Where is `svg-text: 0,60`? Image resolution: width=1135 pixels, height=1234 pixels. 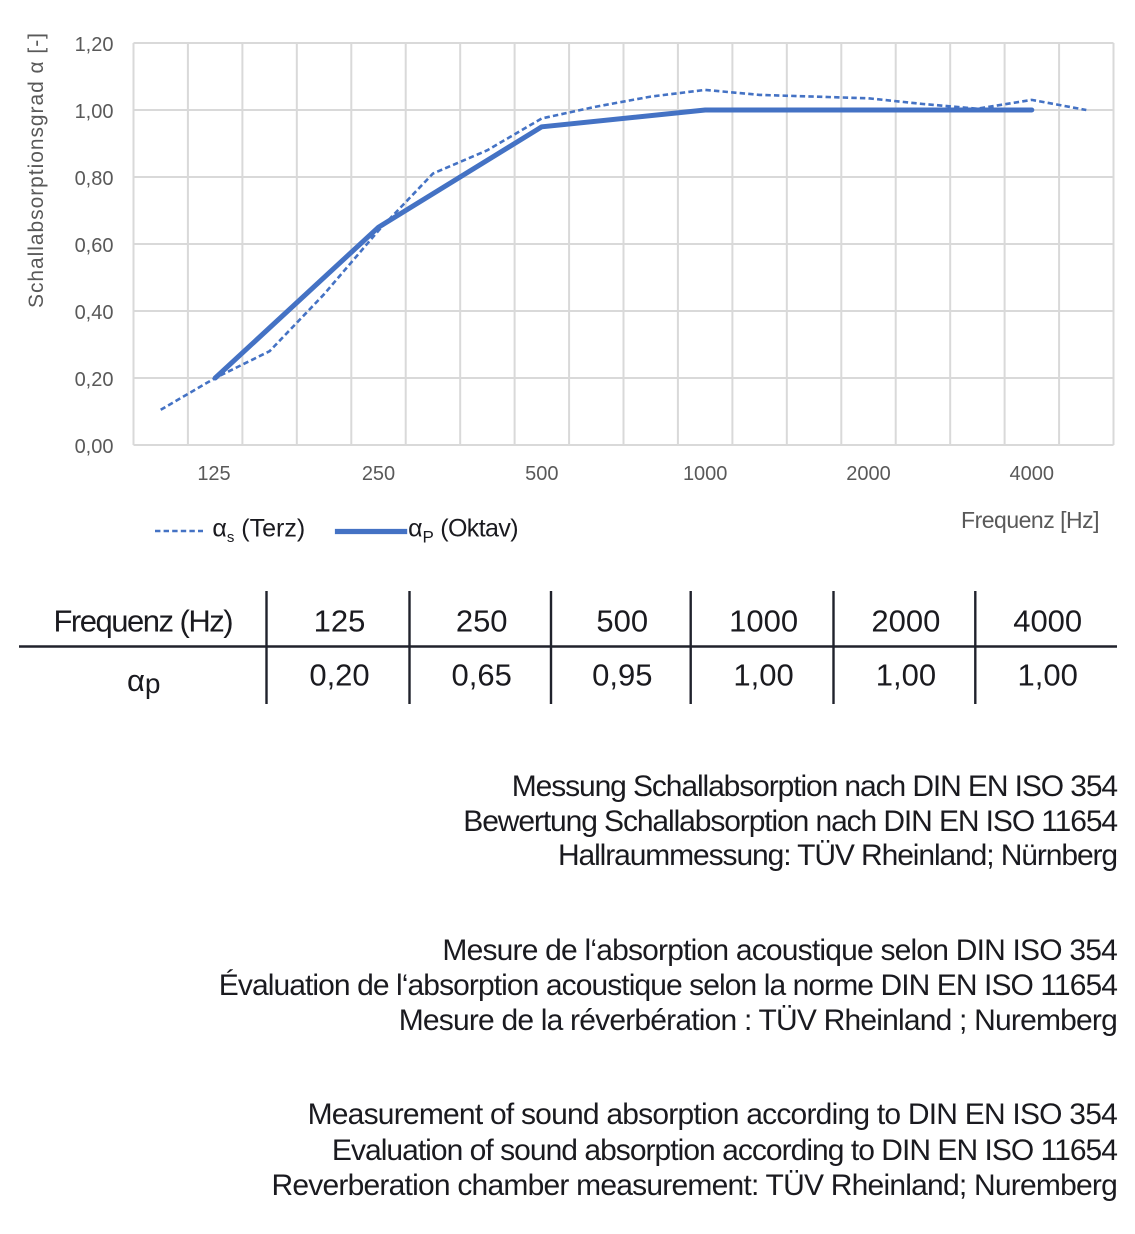 svg-text: 0,60 is located at coordinates (94, 246).